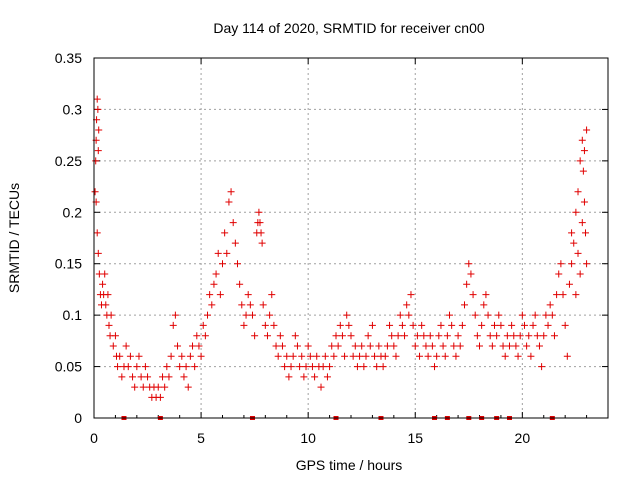 This screenshot has width=640, height=480. Describe the element at coordinates (94, 438) in the screenshot. I see `x-tick-label: 0` at that location.